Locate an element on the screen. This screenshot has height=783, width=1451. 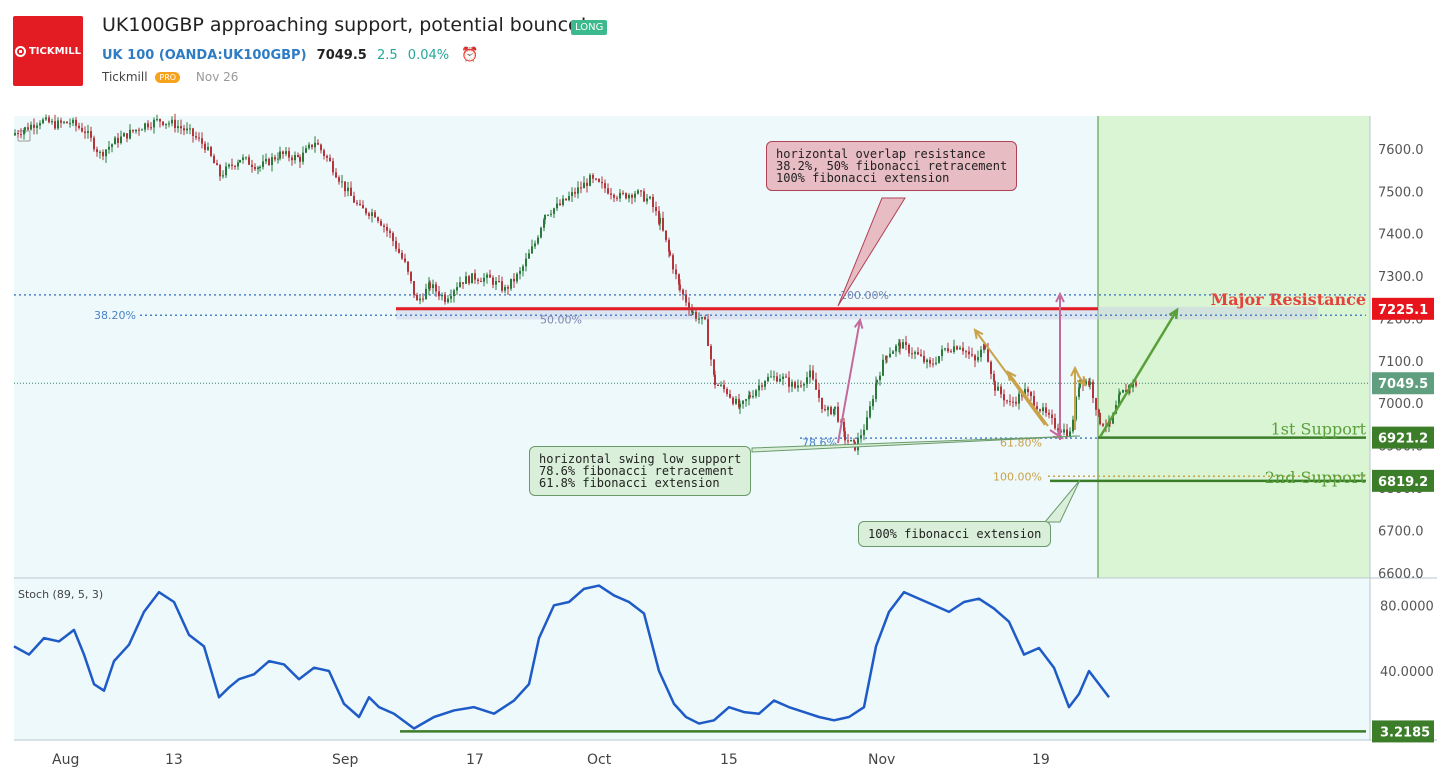
stoch-value-badge: 3.2185 is located at coordinates (1405, 732).